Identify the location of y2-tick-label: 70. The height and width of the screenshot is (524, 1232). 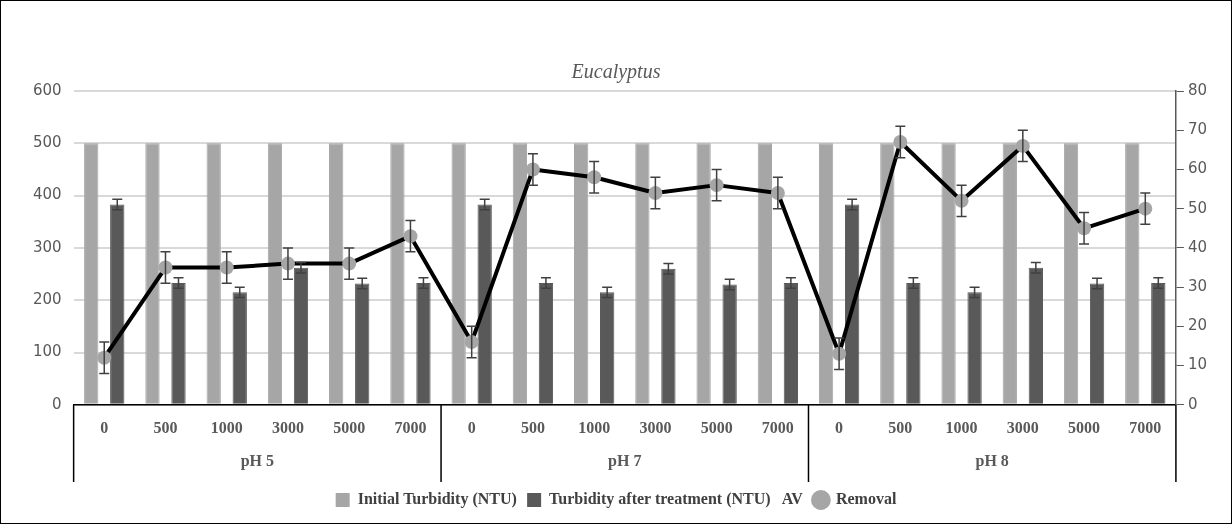
(1197, 129).